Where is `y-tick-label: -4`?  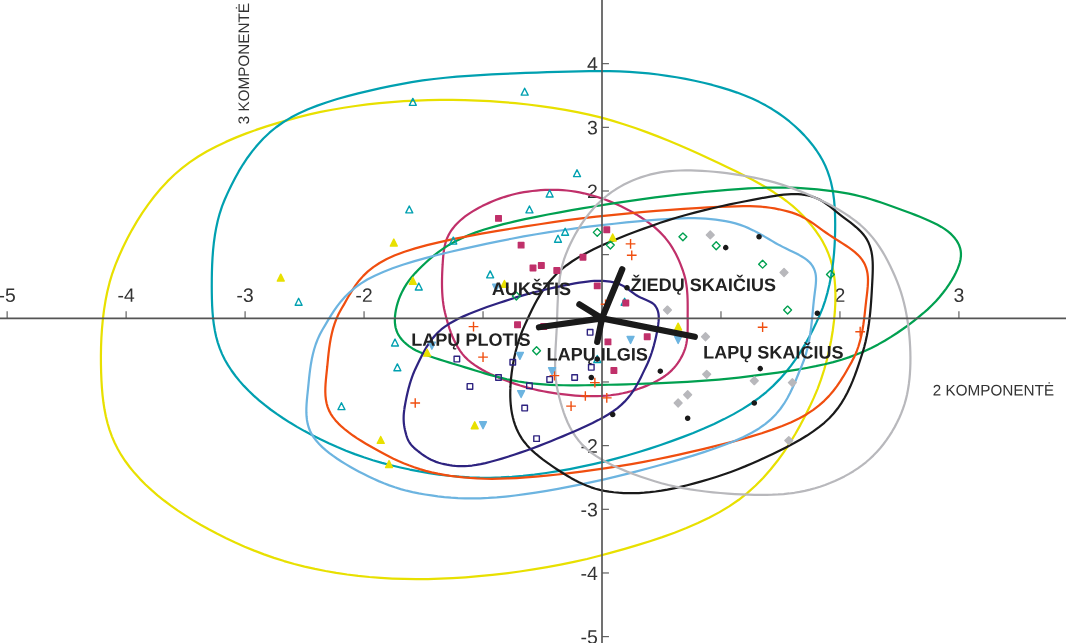 y-tick-label: -4 is located at coordinates (589, 573).